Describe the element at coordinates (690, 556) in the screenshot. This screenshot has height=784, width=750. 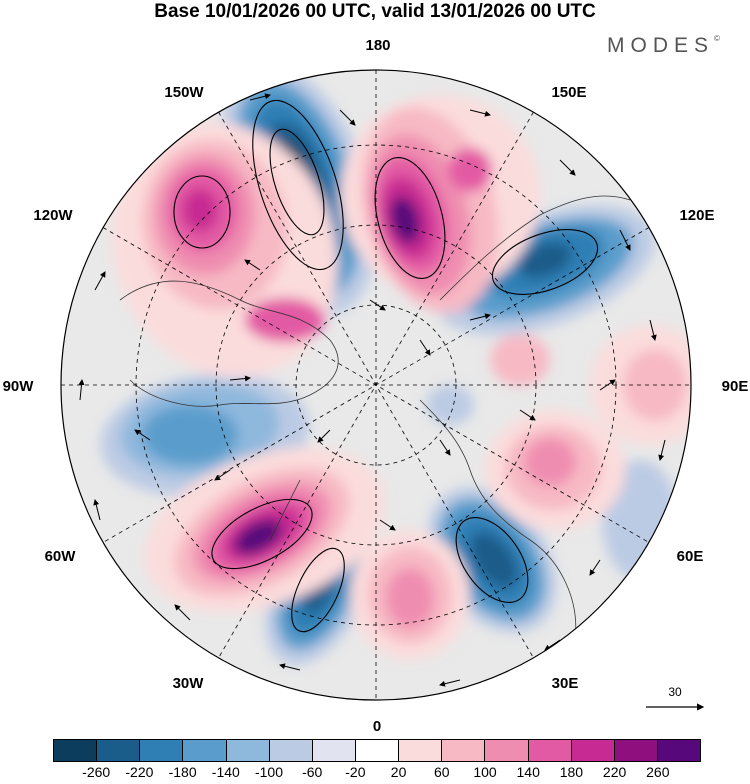
I see `lon-label-60e: 60E` at that location.